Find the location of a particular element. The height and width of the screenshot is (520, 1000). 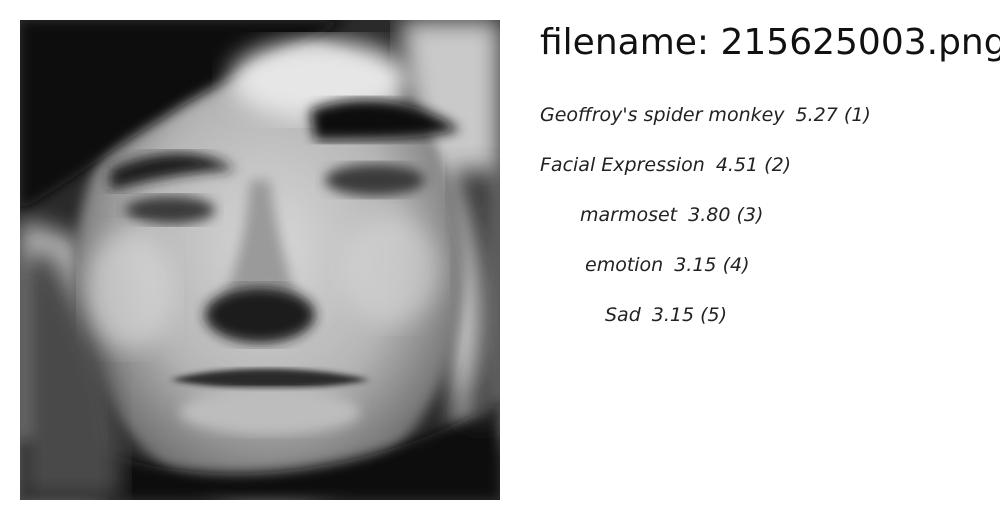

prediction-rank: (2) is located at coordinates (778, 165).